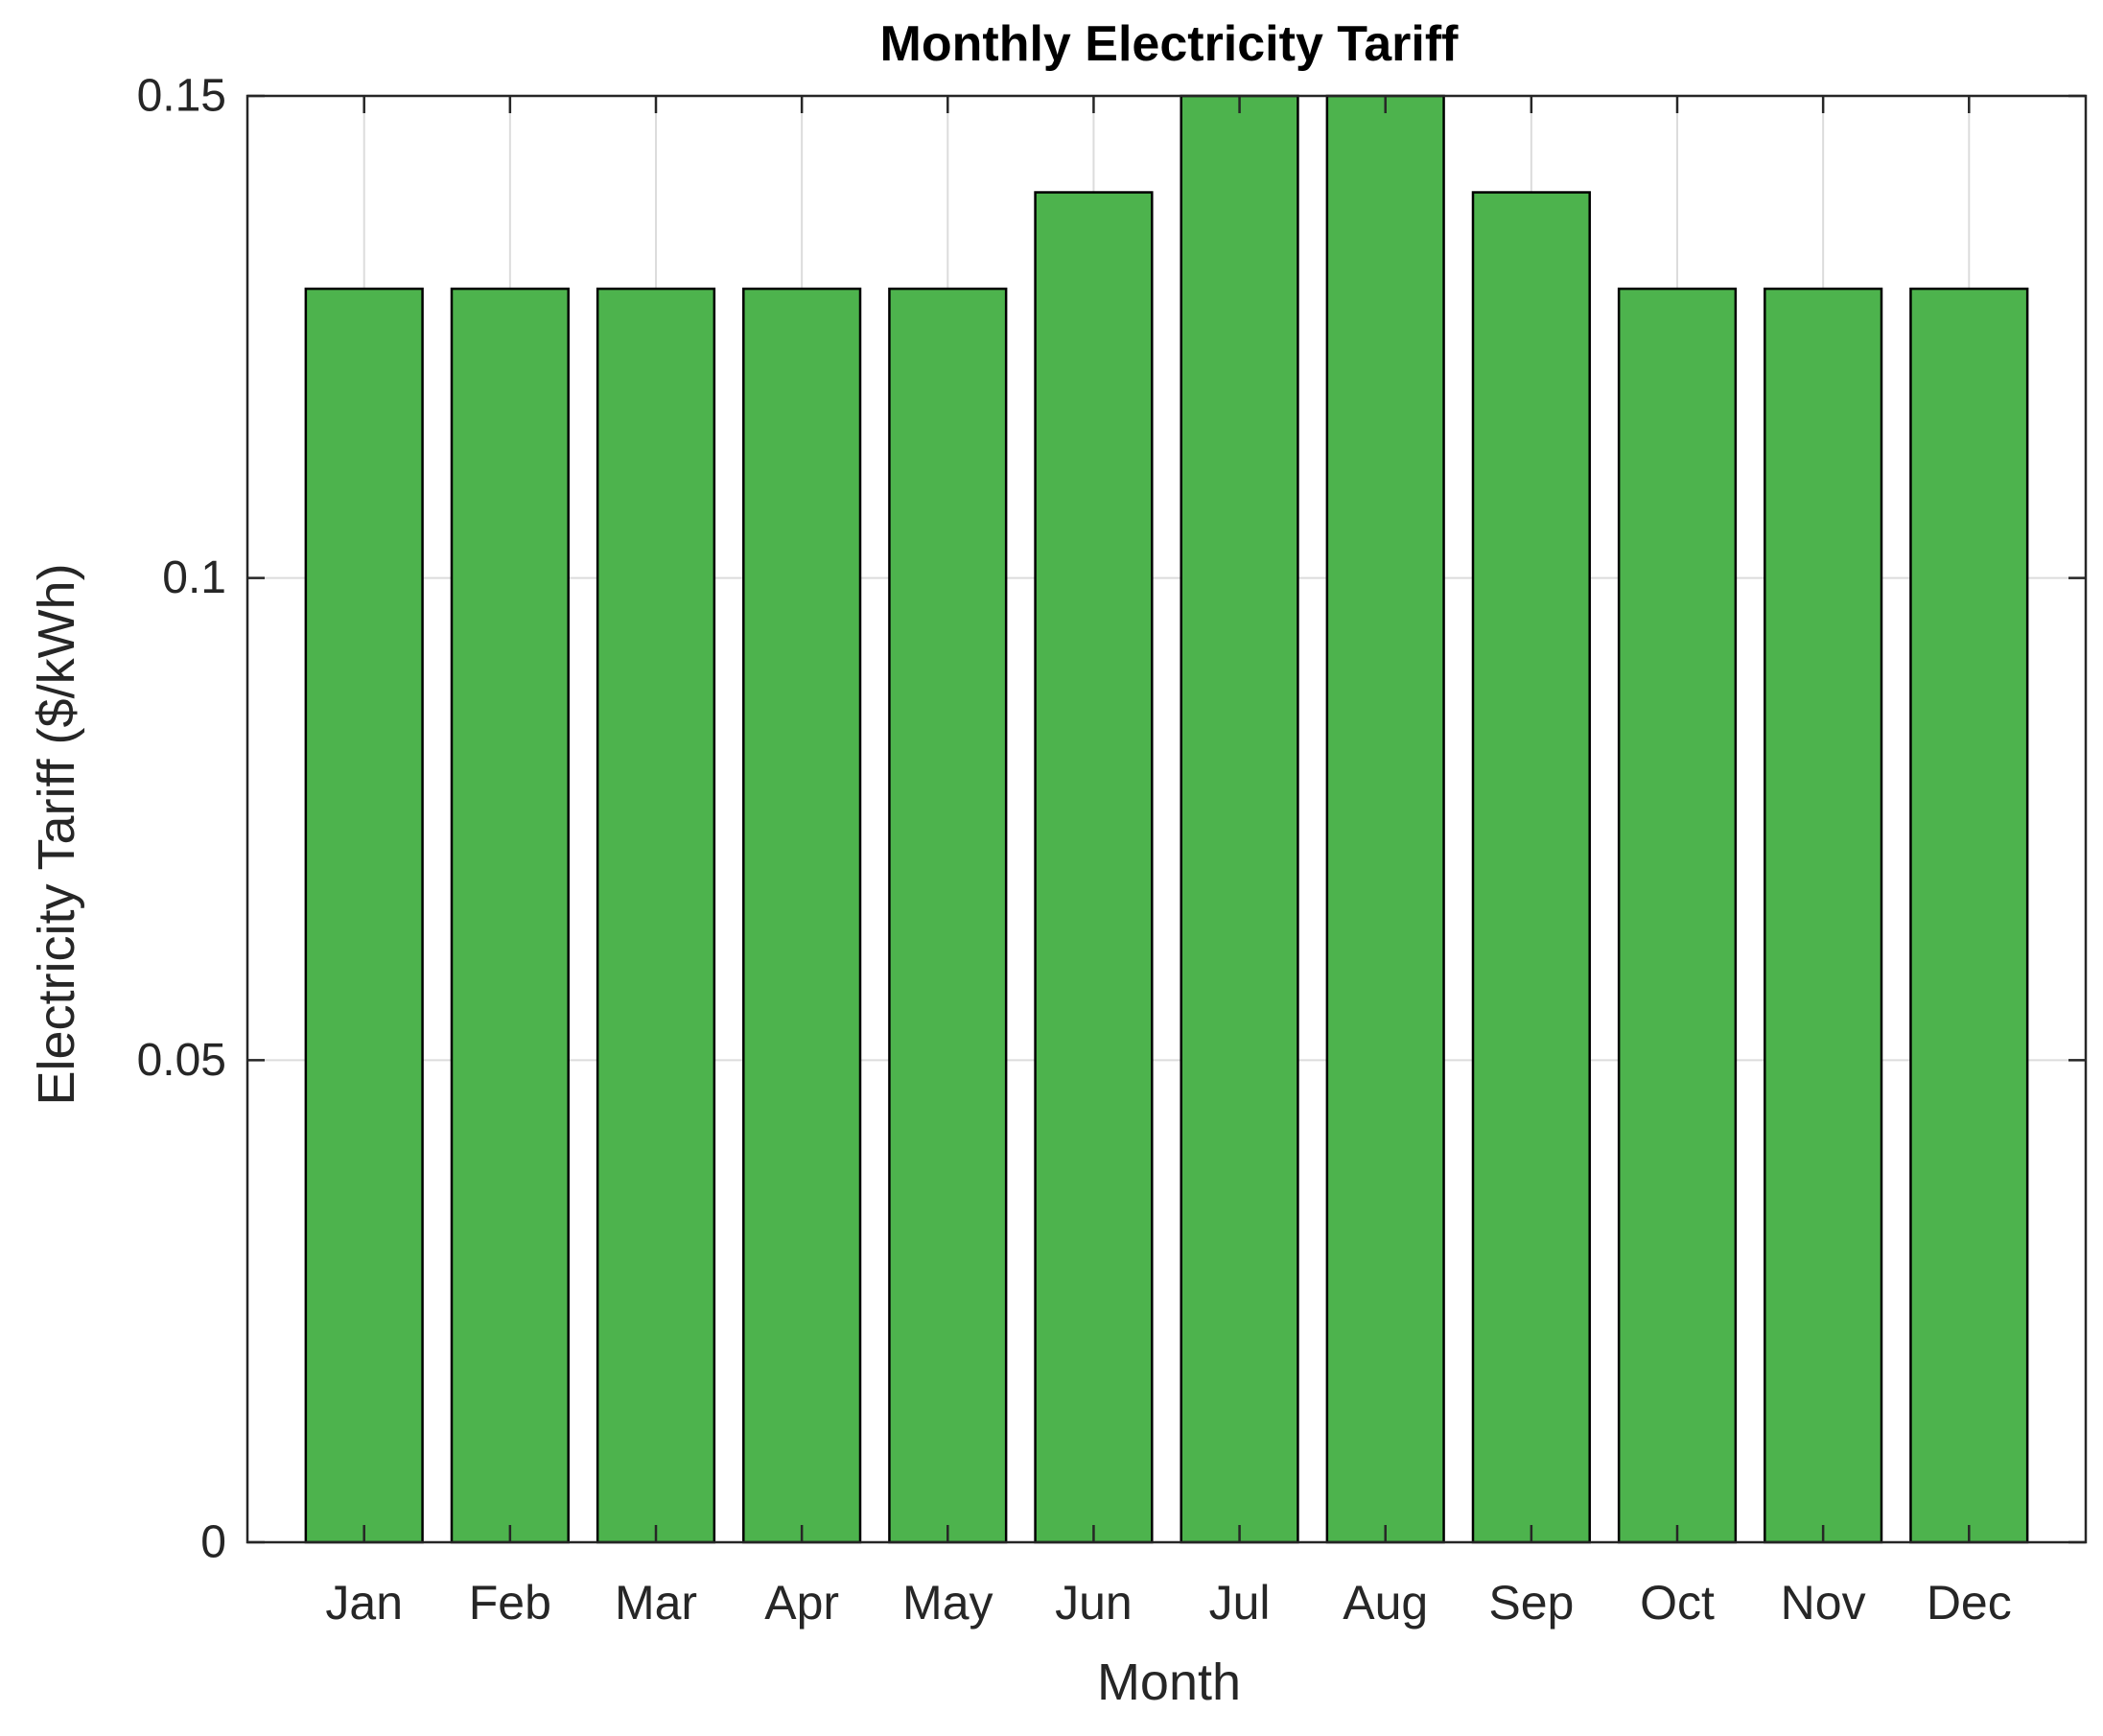  I want to click on y-tick-label: 0.05, so click(181, 1060).